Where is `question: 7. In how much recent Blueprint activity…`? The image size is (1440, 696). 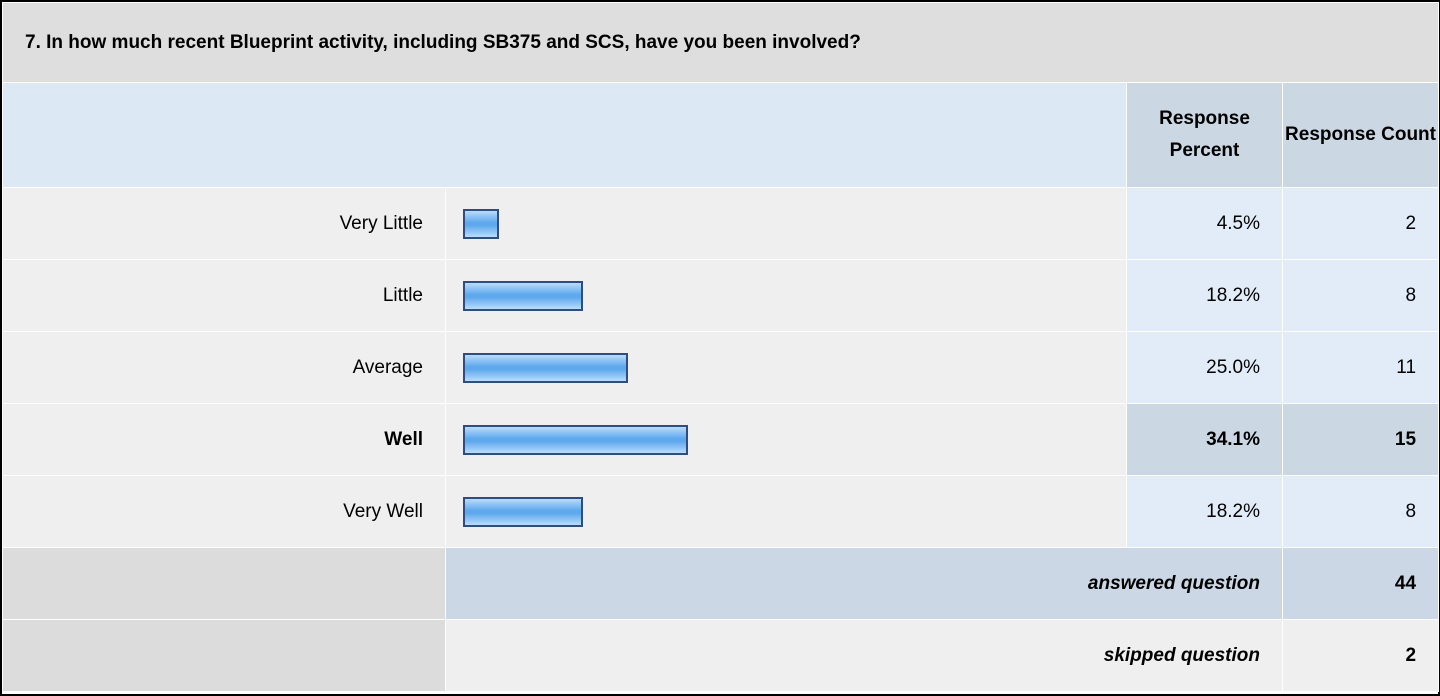 question: 7. In how much recent Blueprint activity… is located at coordinates (720, 42).